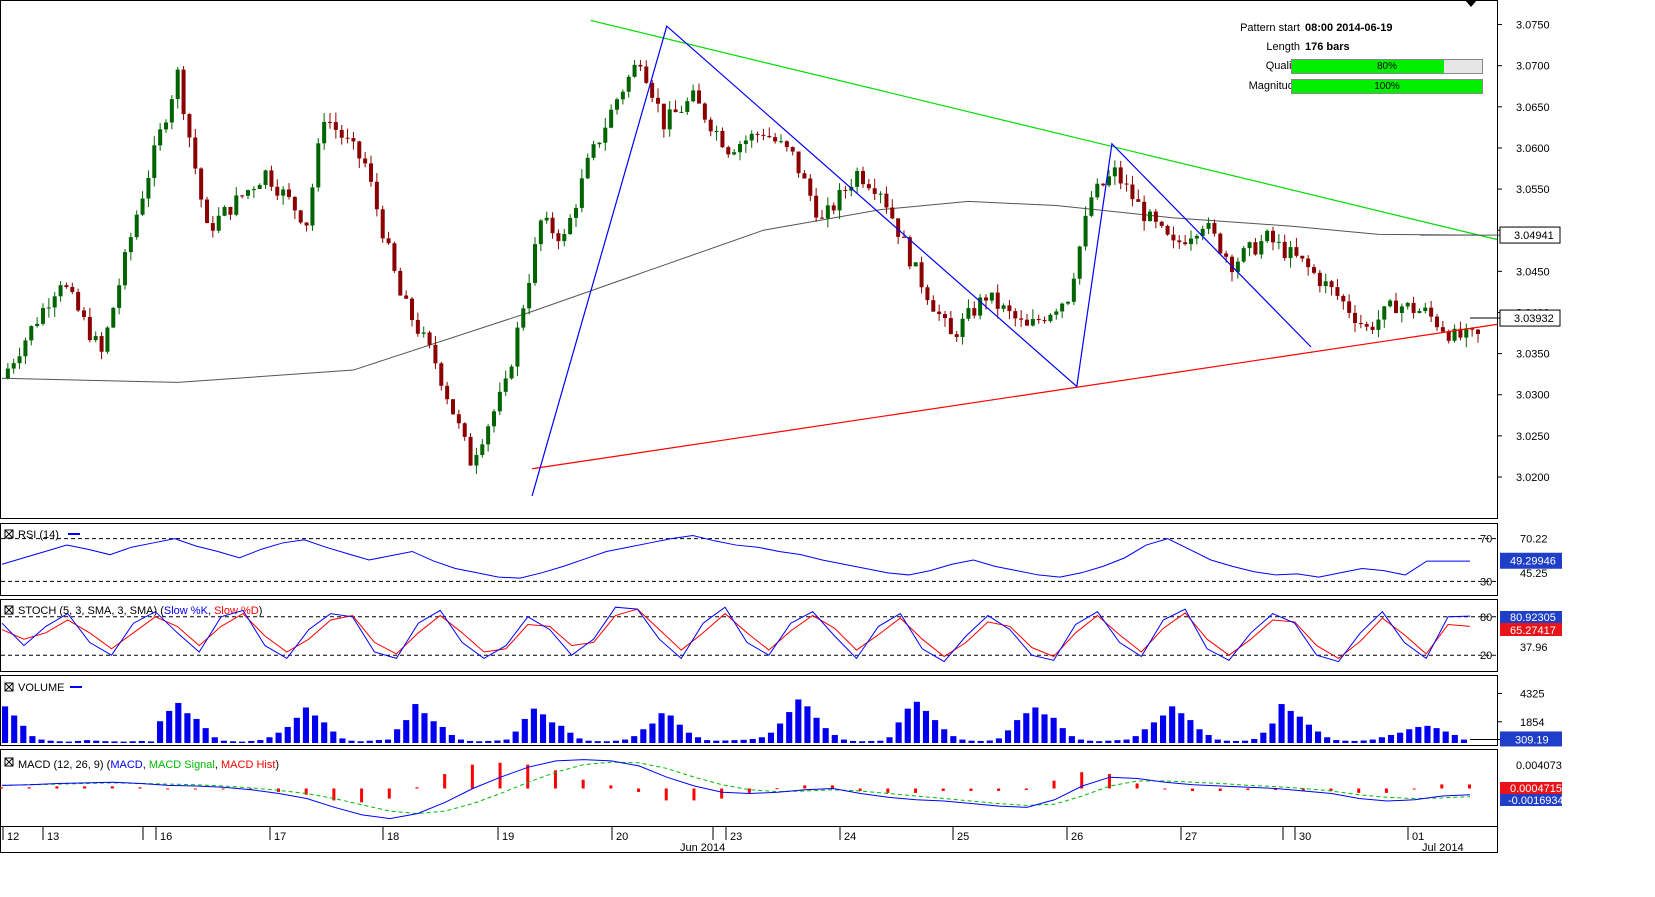 Image resolution: width=1655 pixels, height=897 pixels. What do you see at coordinates (735, 556) in the screenshot?
I see `rsi-line` at bounding box center [735, 556].